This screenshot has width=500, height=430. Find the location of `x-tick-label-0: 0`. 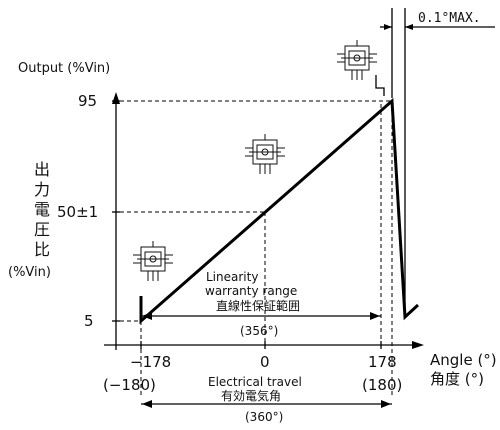

x-tick-label-0: 0 is located at coordinates (265, 362).